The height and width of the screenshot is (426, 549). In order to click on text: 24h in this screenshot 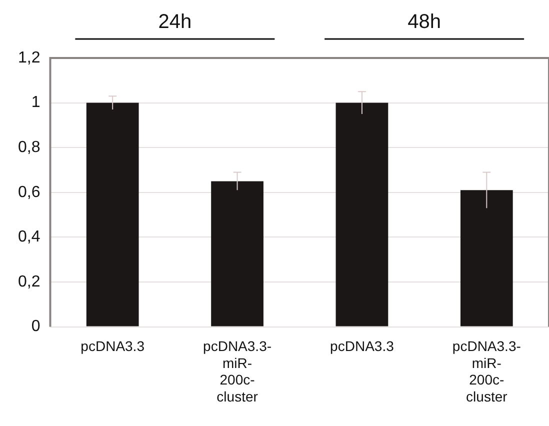, I will do `click(175, 22)`.